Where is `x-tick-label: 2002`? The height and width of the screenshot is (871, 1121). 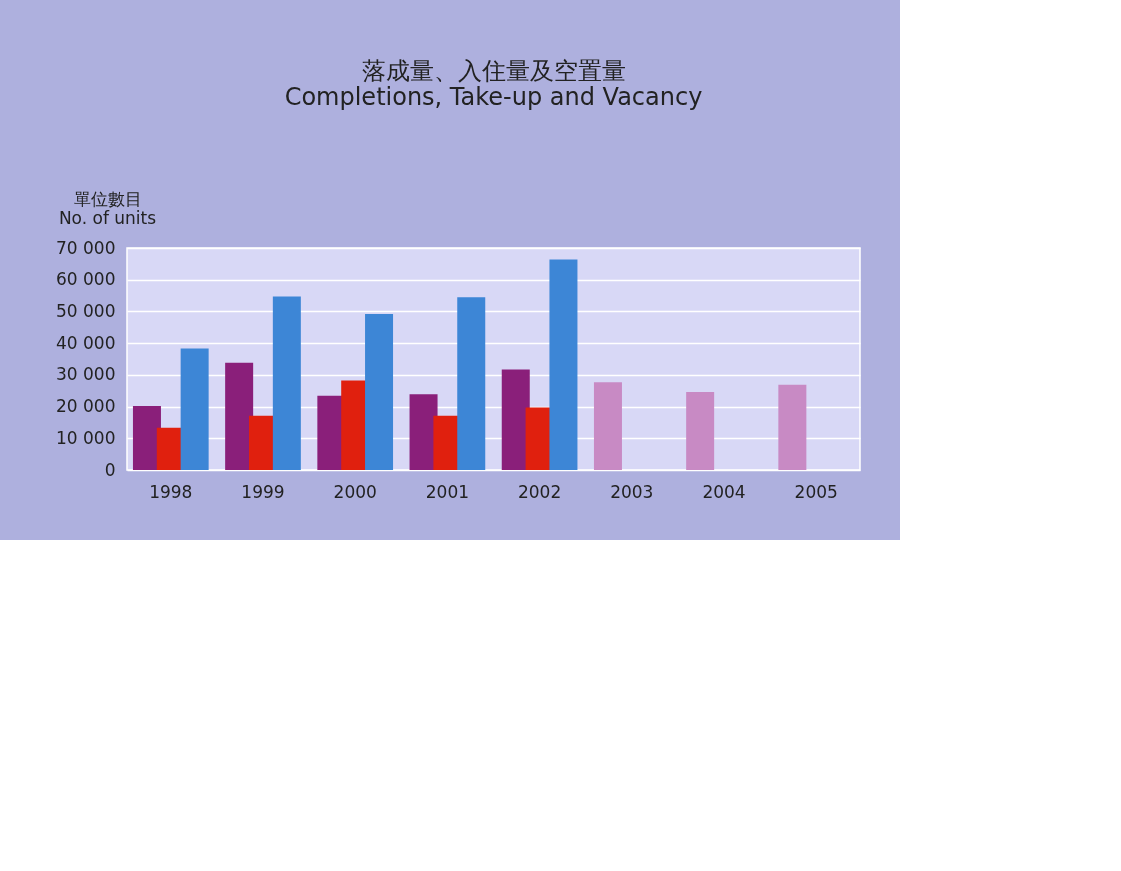
x-tick-label: 2002 is located at coordinates (539, 491).